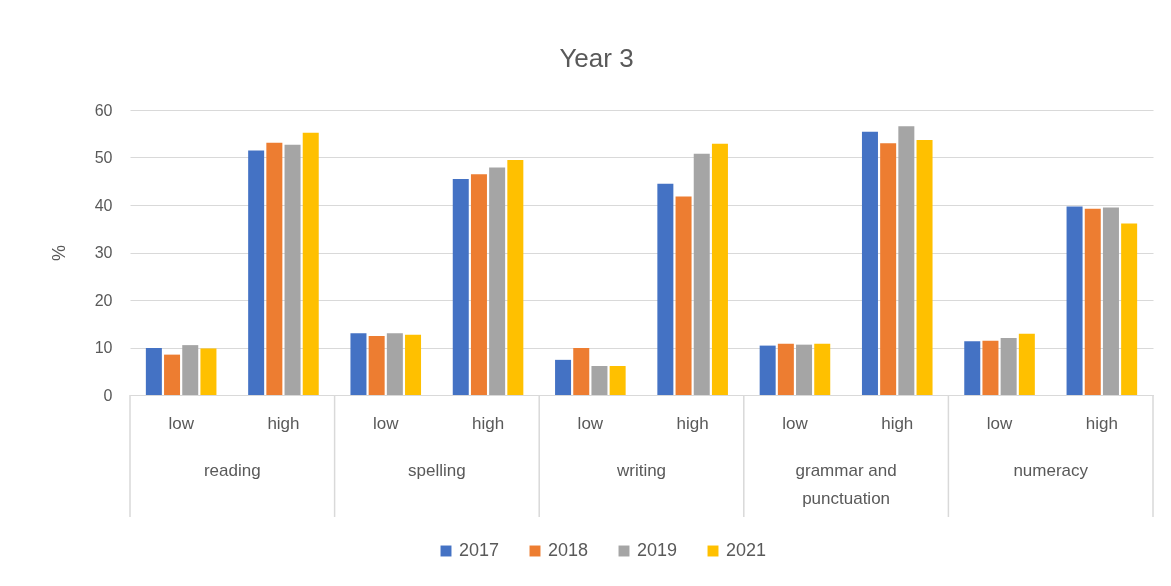  I want to click on text: writing, so click(641, 470).